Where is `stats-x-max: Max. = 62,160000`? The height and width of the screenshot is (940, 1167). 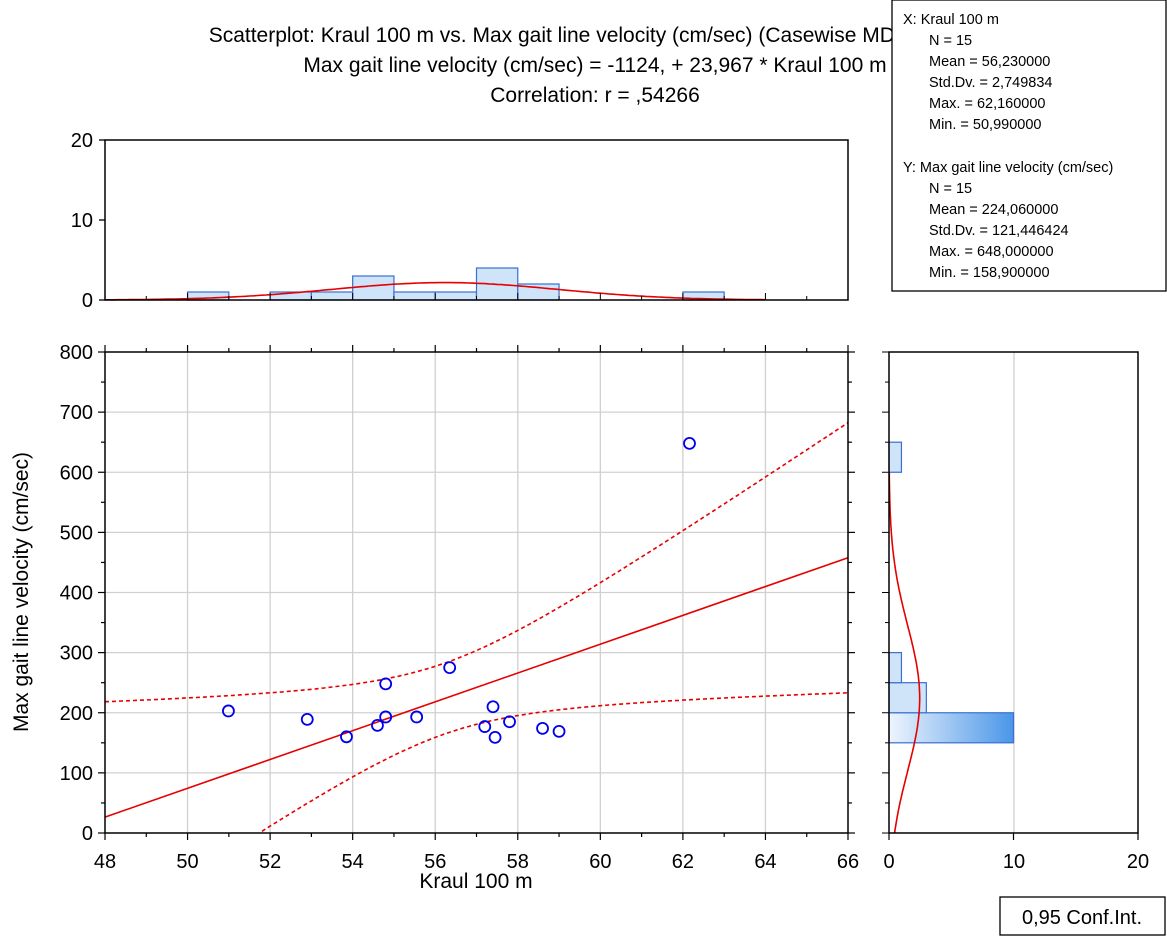
stats-x-max: Max. = 62,160000 is located at coordinates (987, 104).